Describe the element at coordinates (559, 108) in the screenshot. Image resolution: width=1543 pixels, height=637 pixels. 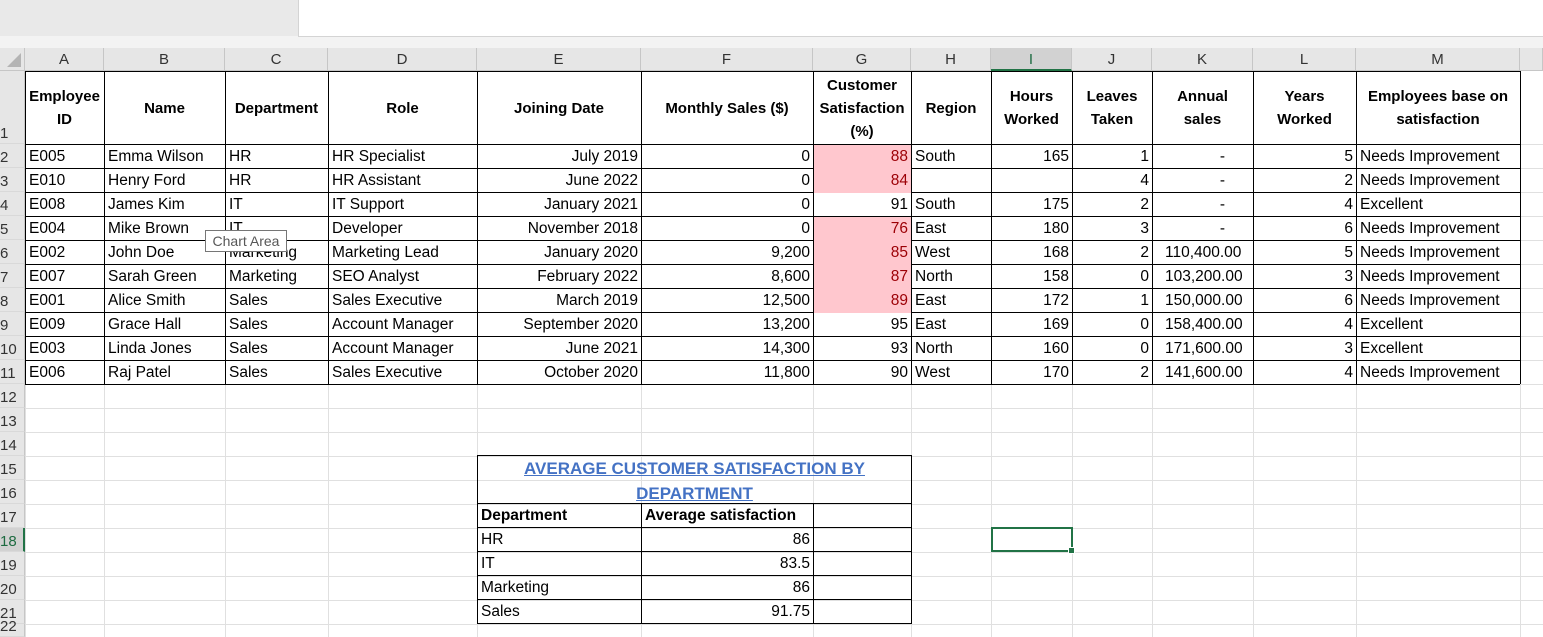
I see `header-joining-date: Joining Date` at that location.